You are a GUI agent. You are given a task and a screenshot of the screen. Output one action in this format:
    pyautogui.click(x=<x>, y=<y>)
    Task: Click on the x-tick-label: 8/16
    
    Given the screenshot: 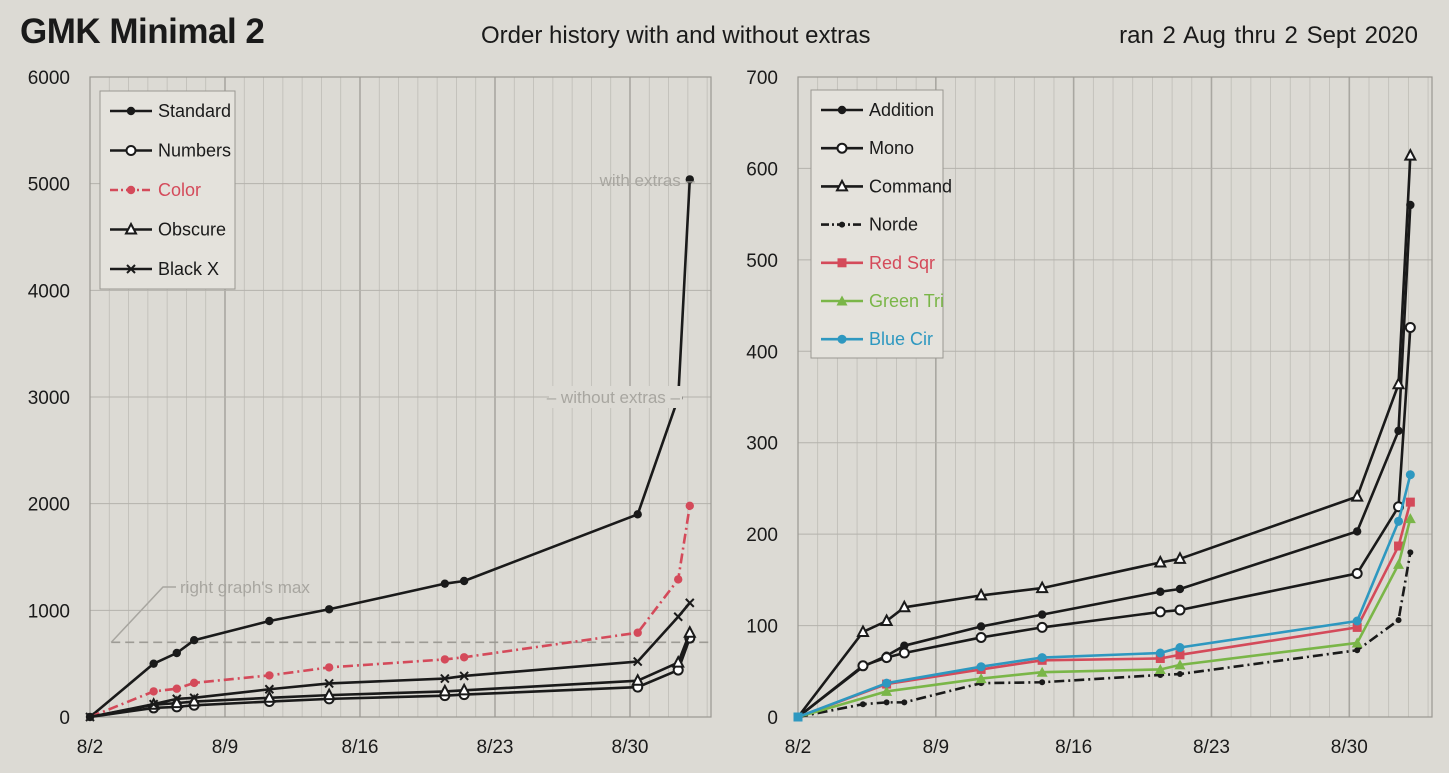 What is the action you would take?
    pyautogui.click(x=360, y=747)
    